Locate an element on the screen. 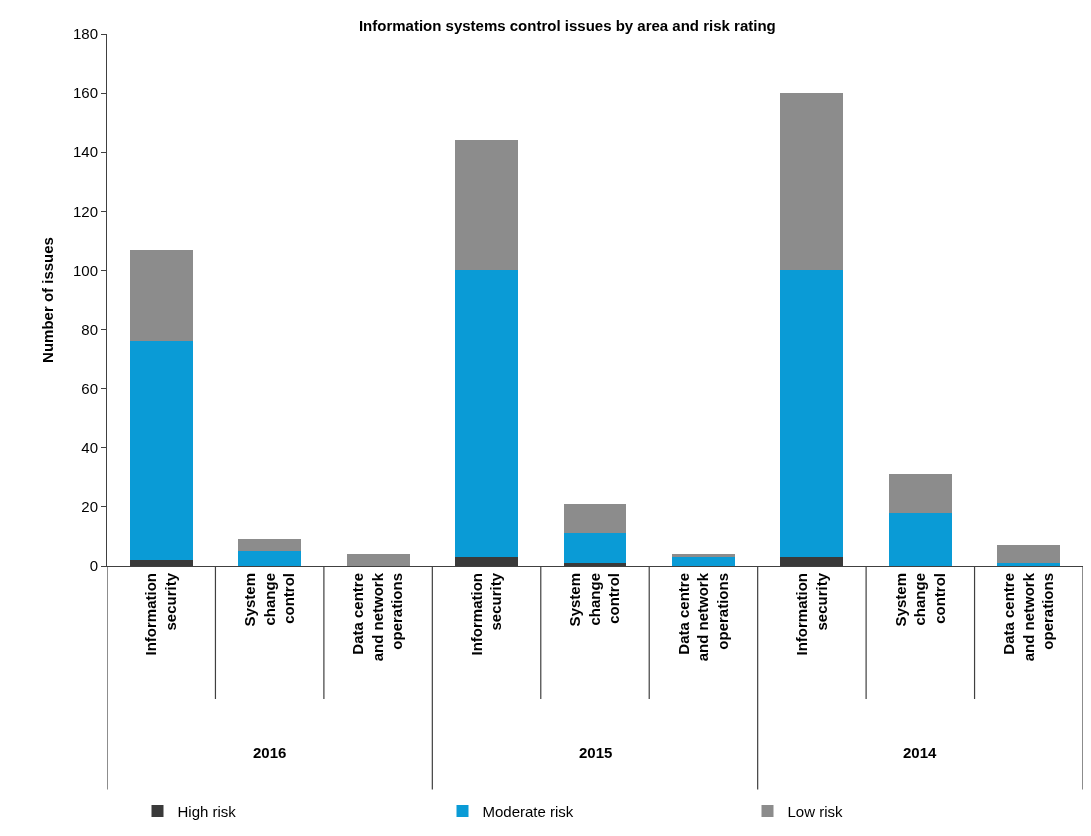  y-tick-label: 0 is located at coordinates (93, 566).